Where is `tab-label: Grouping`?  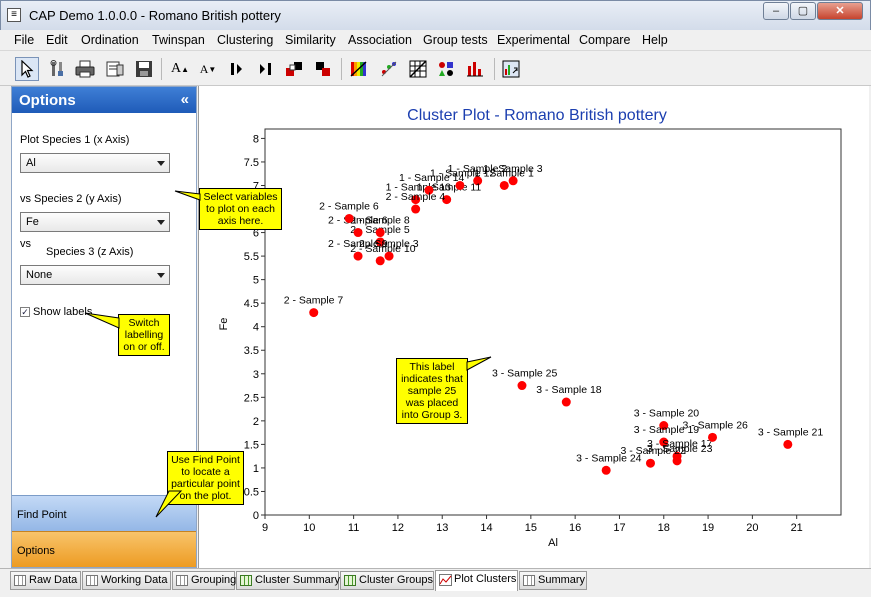
tab-label: Grouping is located at coordinates (214, 580).